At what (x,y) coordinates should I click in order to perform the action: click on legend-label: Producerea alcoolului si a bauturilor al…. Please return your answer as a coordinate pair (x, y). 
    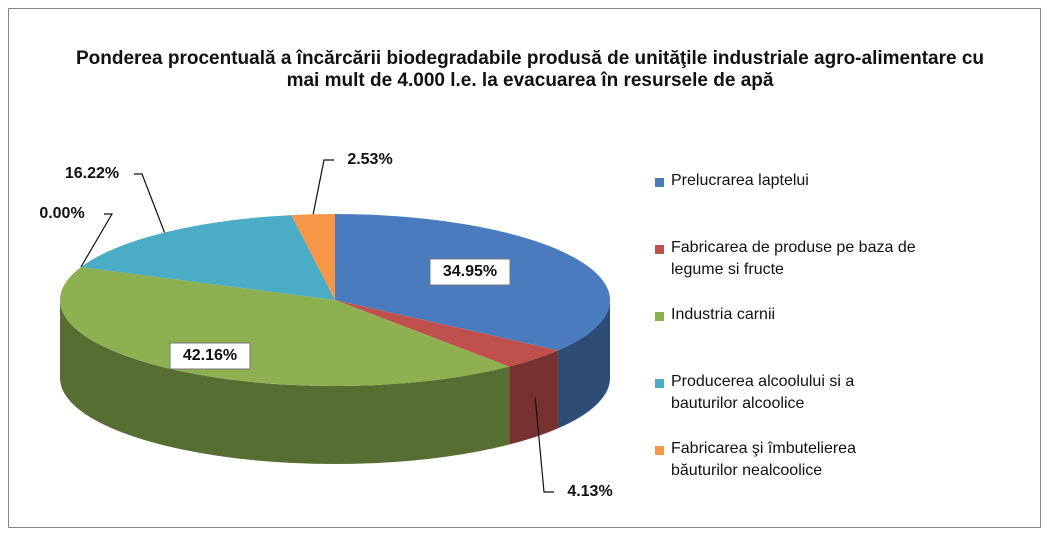
    Looking at the image, I should click on (763, 392).